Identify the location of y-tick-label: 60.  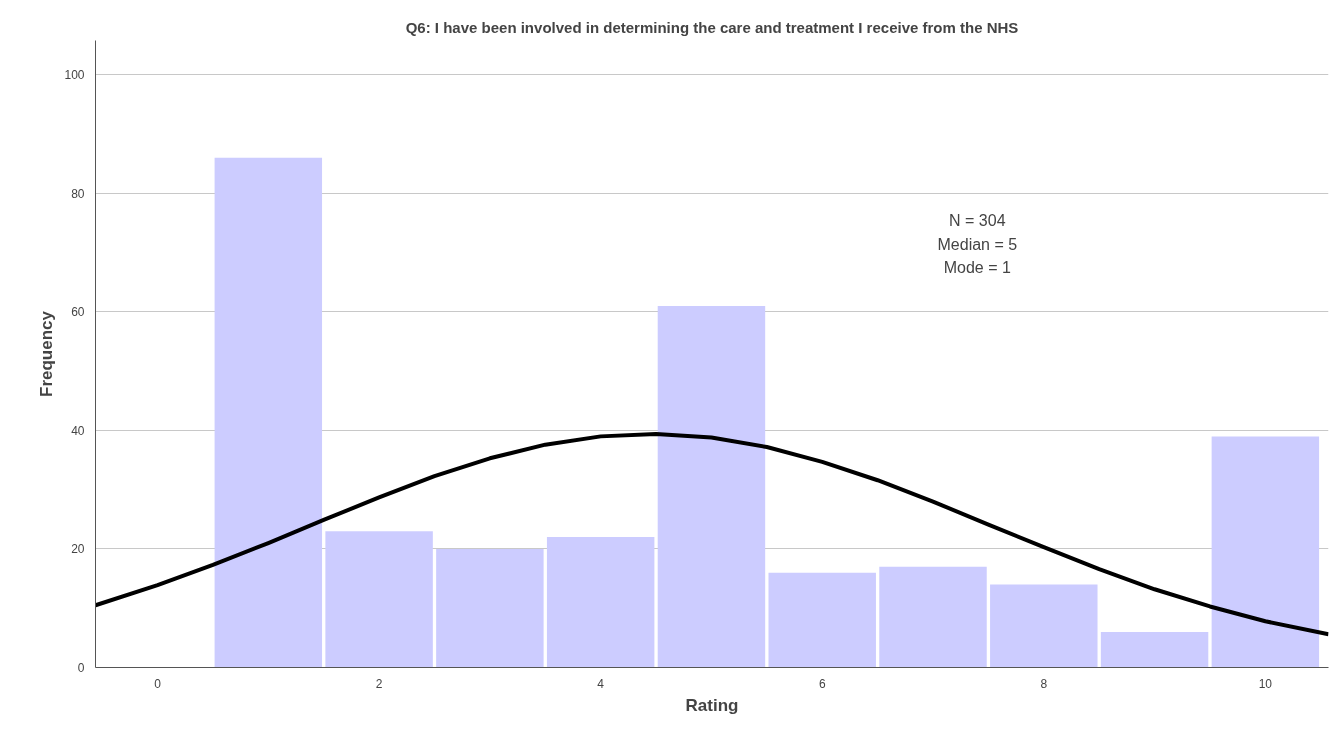
(78, 312).